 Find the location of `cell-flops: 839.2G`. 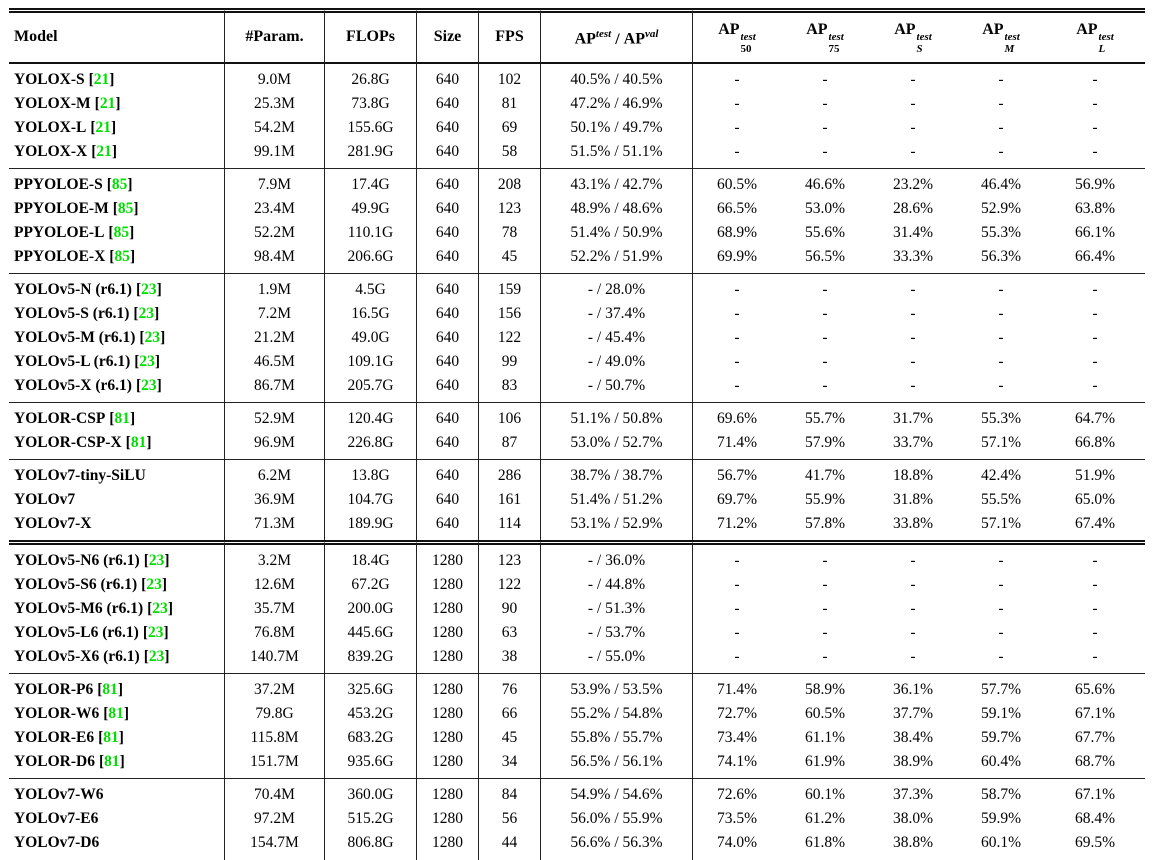

cell-flops: 839.2G is located at coordinates (371, 658).